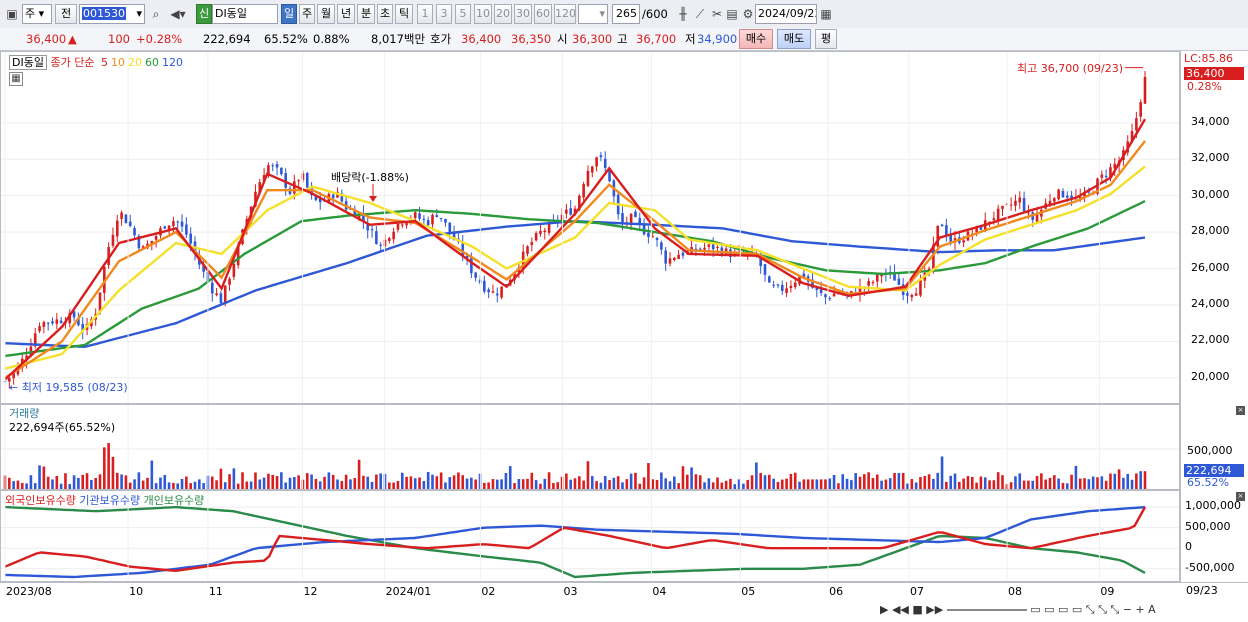  I want to click on volume-panel: 거래량 222,694주(65.52%), so click(590, 447).